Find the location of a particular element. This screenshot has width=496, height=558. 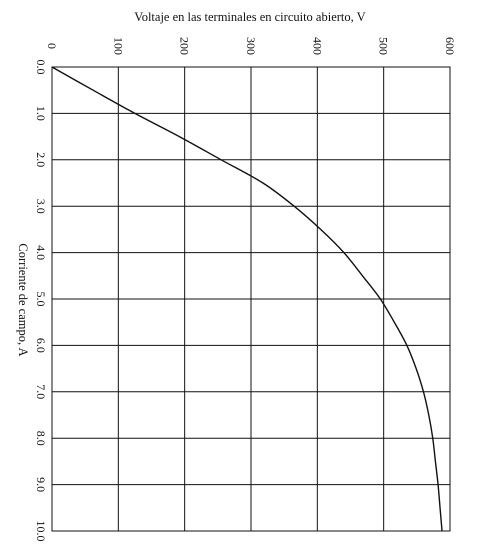

current-tick-label: 3.0 is located at coordinates (41, 206).